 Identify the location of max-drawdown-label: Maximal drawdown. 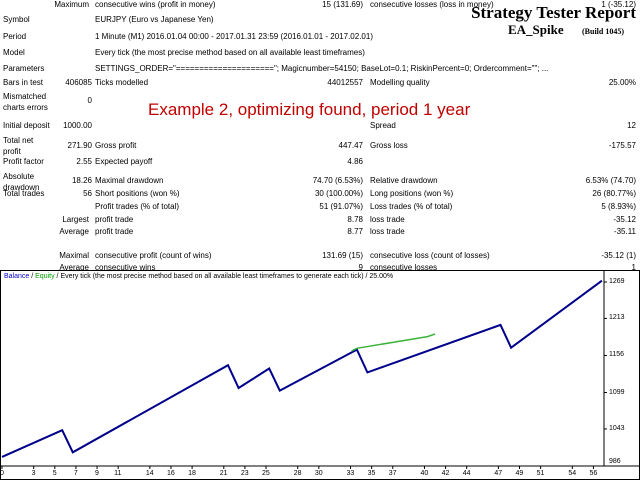
(129, 180).